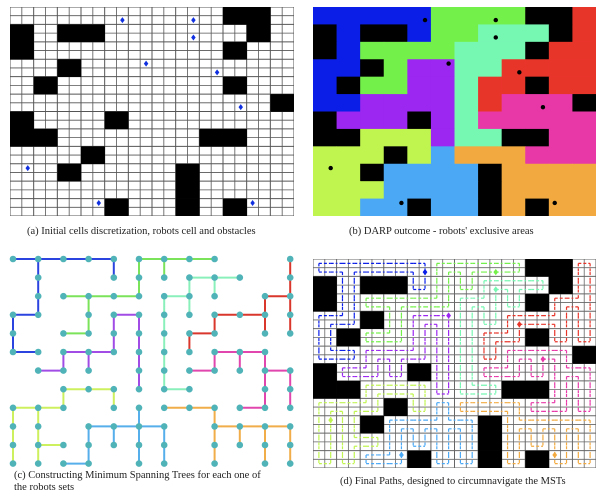 The image size is (605, 501). What do you see at coordinates (140, 111) in the screenshot?
I see `robot-markers` at bounding box center [140, 111].